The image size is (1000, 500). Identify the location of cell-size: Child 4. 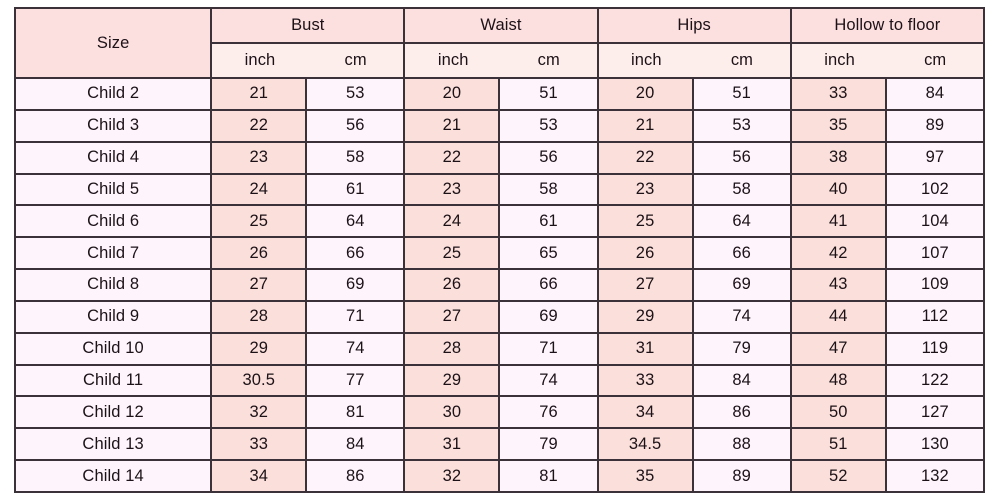
(113, 157).